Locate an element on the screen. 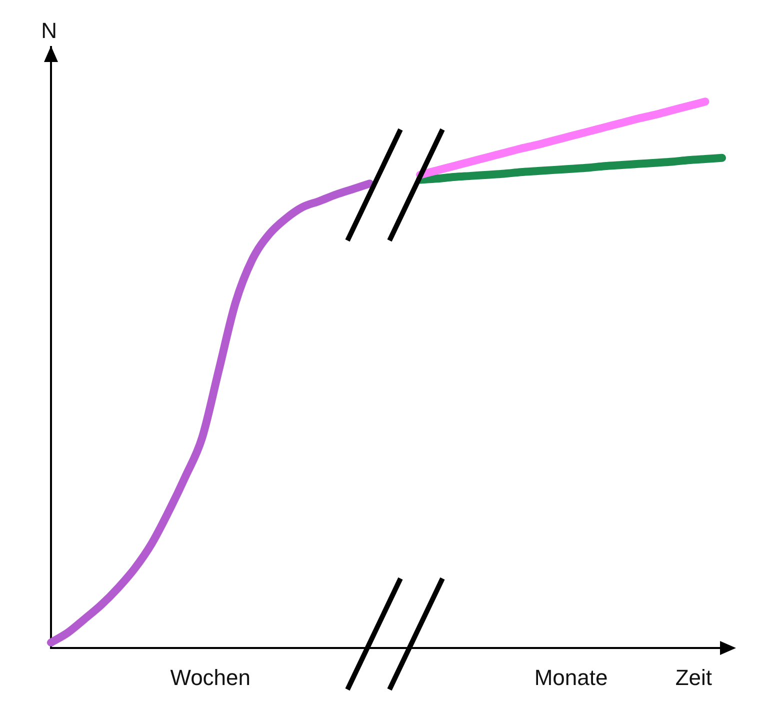 The width and height of the screenshot is (775, 715). text: Wochen is located at coordinates (210, 677).